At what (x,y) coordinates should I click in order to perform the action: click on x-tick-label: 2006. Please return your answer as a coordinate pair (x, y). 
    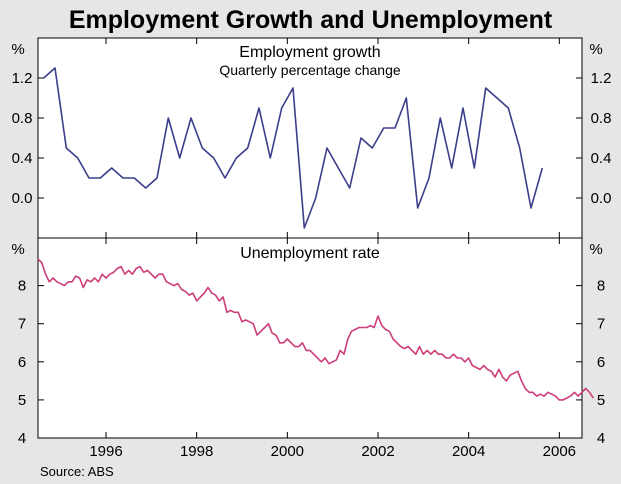
    Looking at the image, I should click on (559, 451).